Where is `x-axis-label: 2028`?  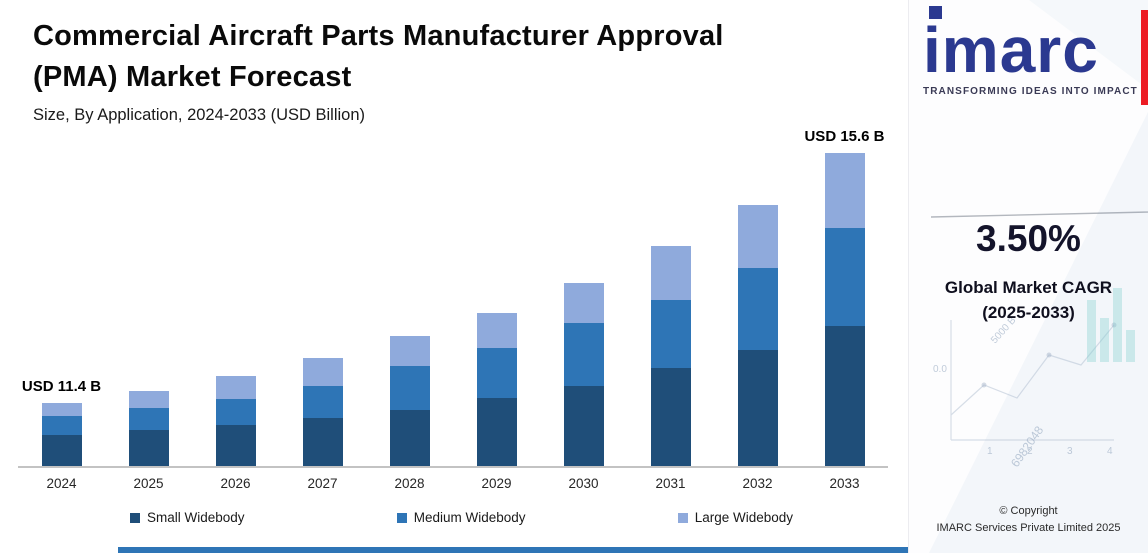 x-axis-label: 2028 is located at coordinates (409, 483).